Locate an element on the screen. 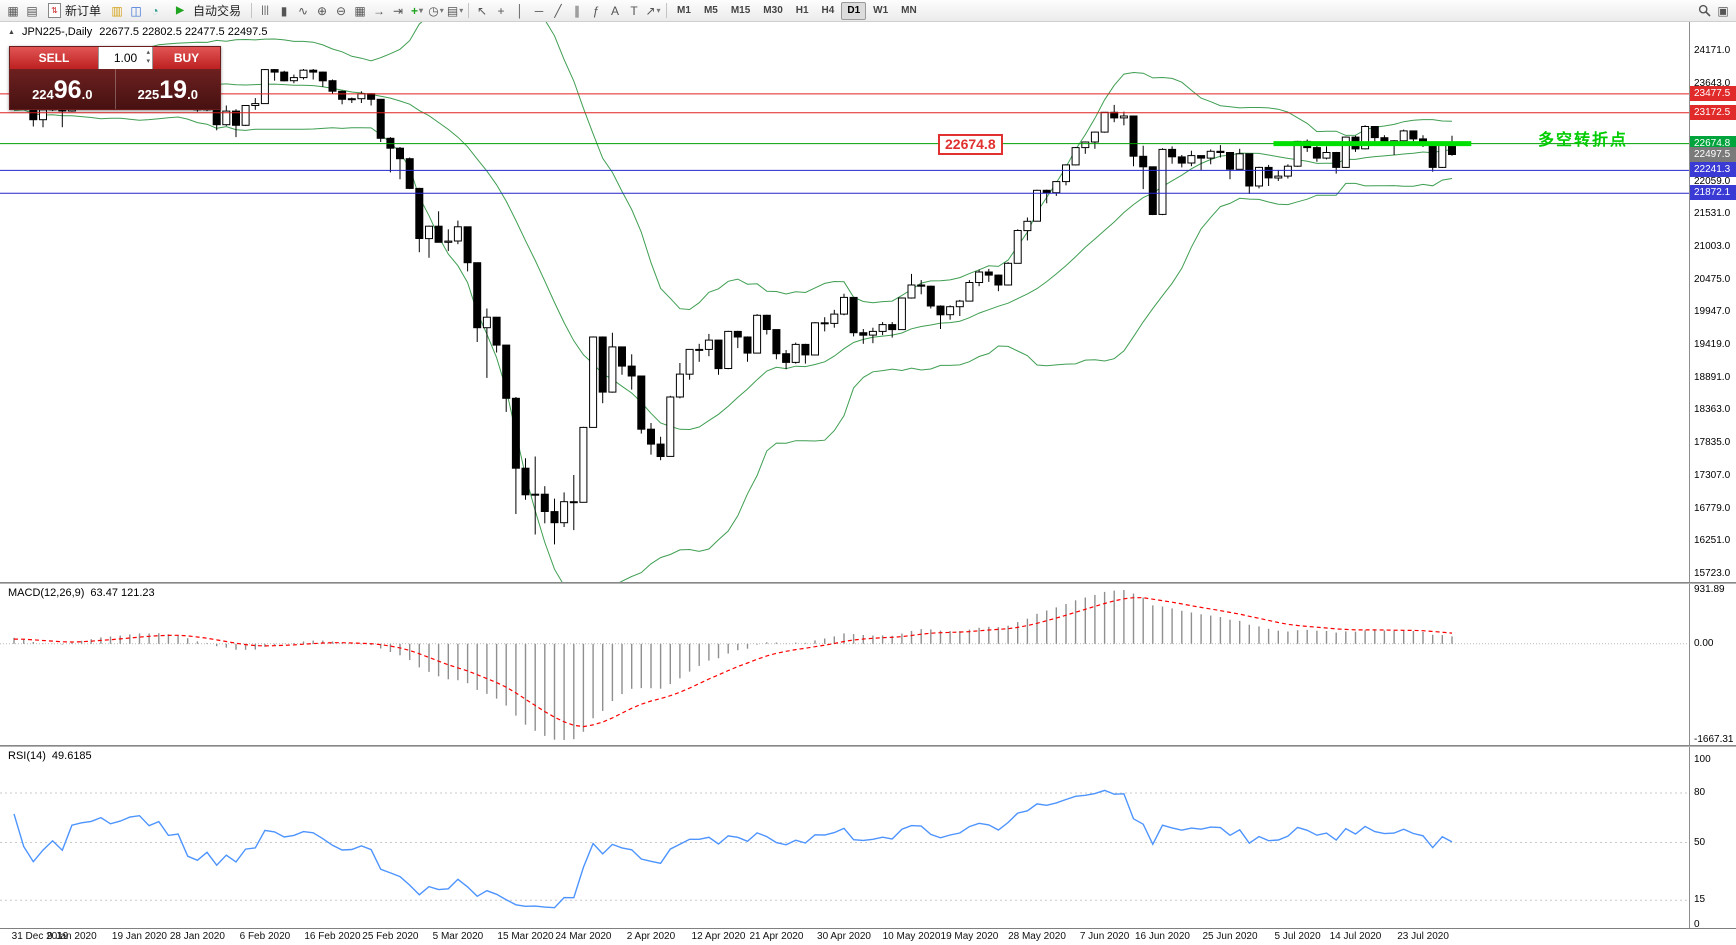 The height and width of the screenshot is (945, 1736). new-chart-icon: ▦ is located at coordinates (13, 10).